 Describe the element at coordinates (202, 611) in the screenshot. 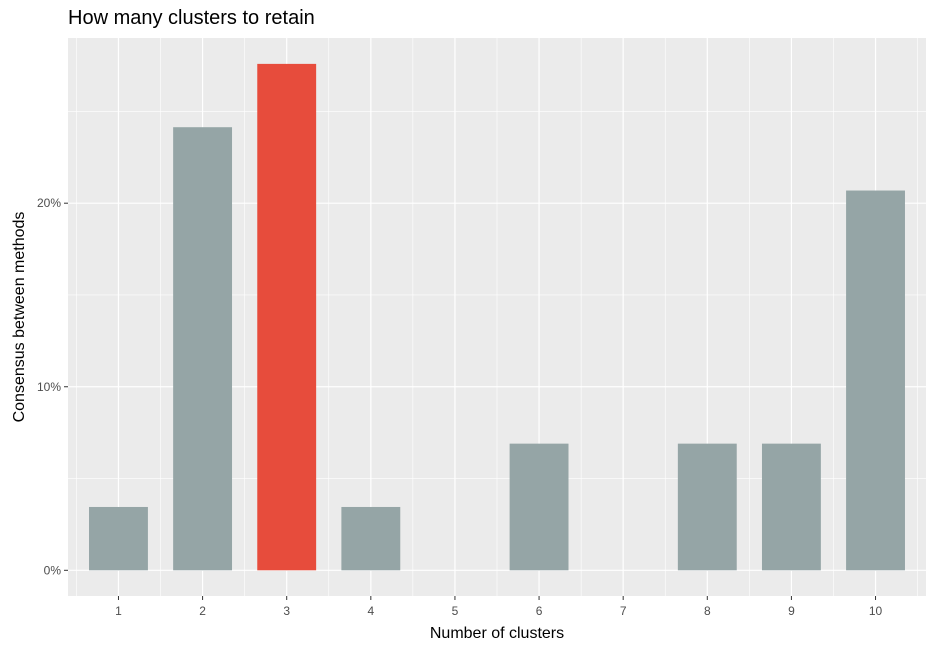

I see `x-tick-label: 2` at that location.